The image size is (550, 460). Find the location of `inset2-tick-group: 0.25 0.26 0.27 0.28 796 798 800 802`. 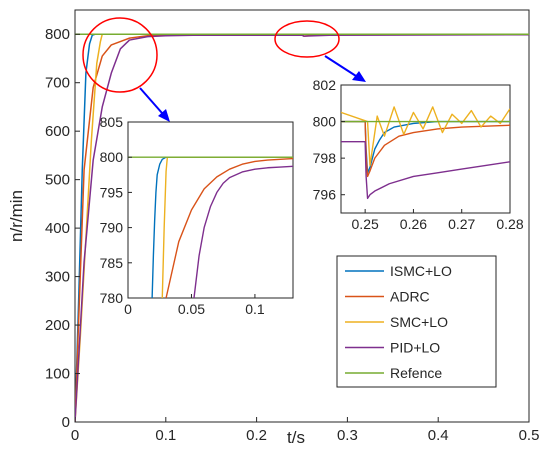

inset2-tick-group: 0.25 0.26 0.27 0.28 796 798 800 802 is located at coordinates (418, 154).